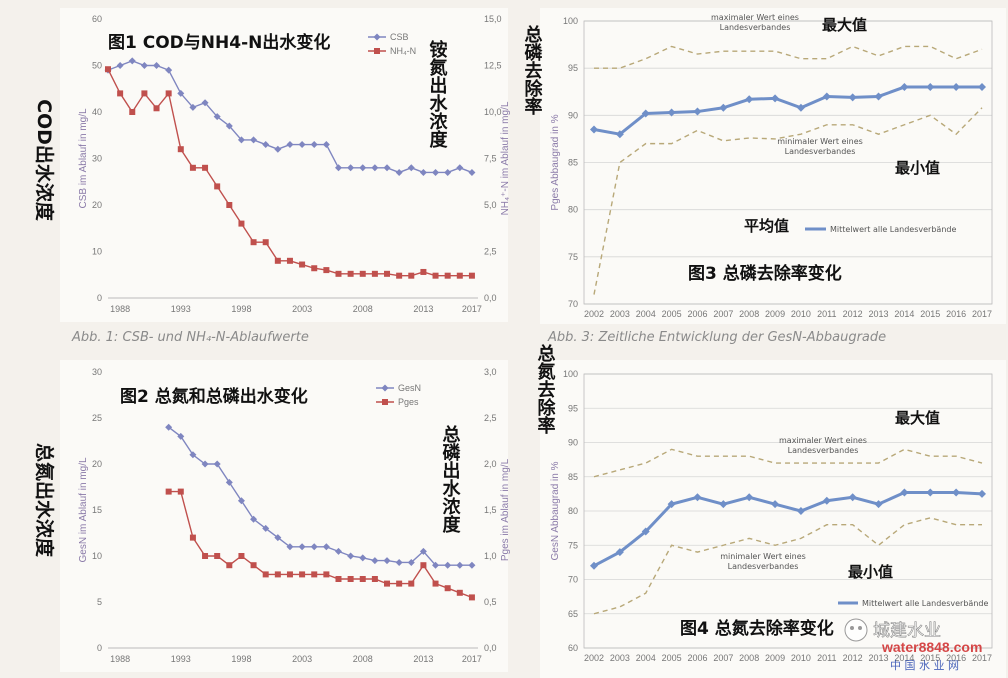  What do you see at coordinates (97, 159) in the screenshot?
I see `chart1-ytick: 30` at bounding box center [97, 159].